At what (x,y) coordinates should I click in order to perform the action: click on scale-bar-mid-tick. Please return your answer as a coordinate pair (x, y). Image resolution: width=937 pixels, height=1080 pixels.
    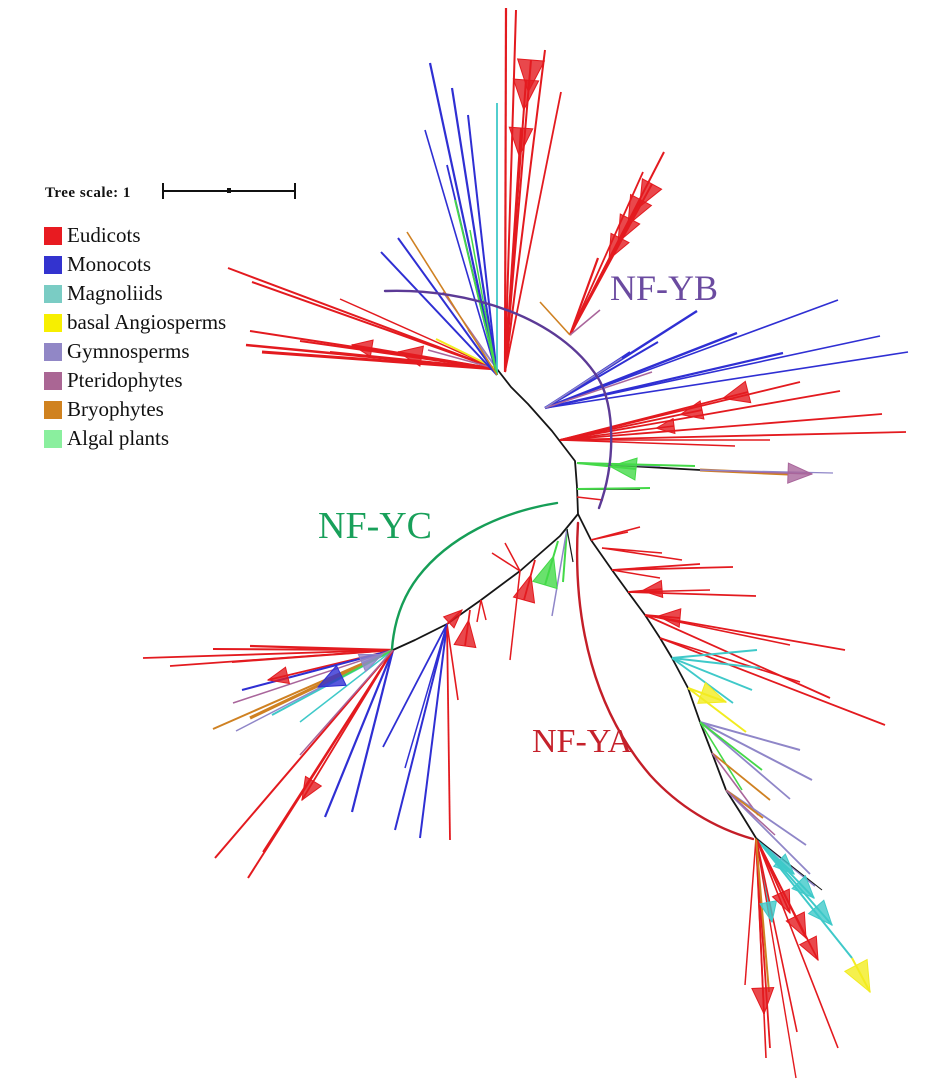
    Looking at the image, I should click on (229, 190).